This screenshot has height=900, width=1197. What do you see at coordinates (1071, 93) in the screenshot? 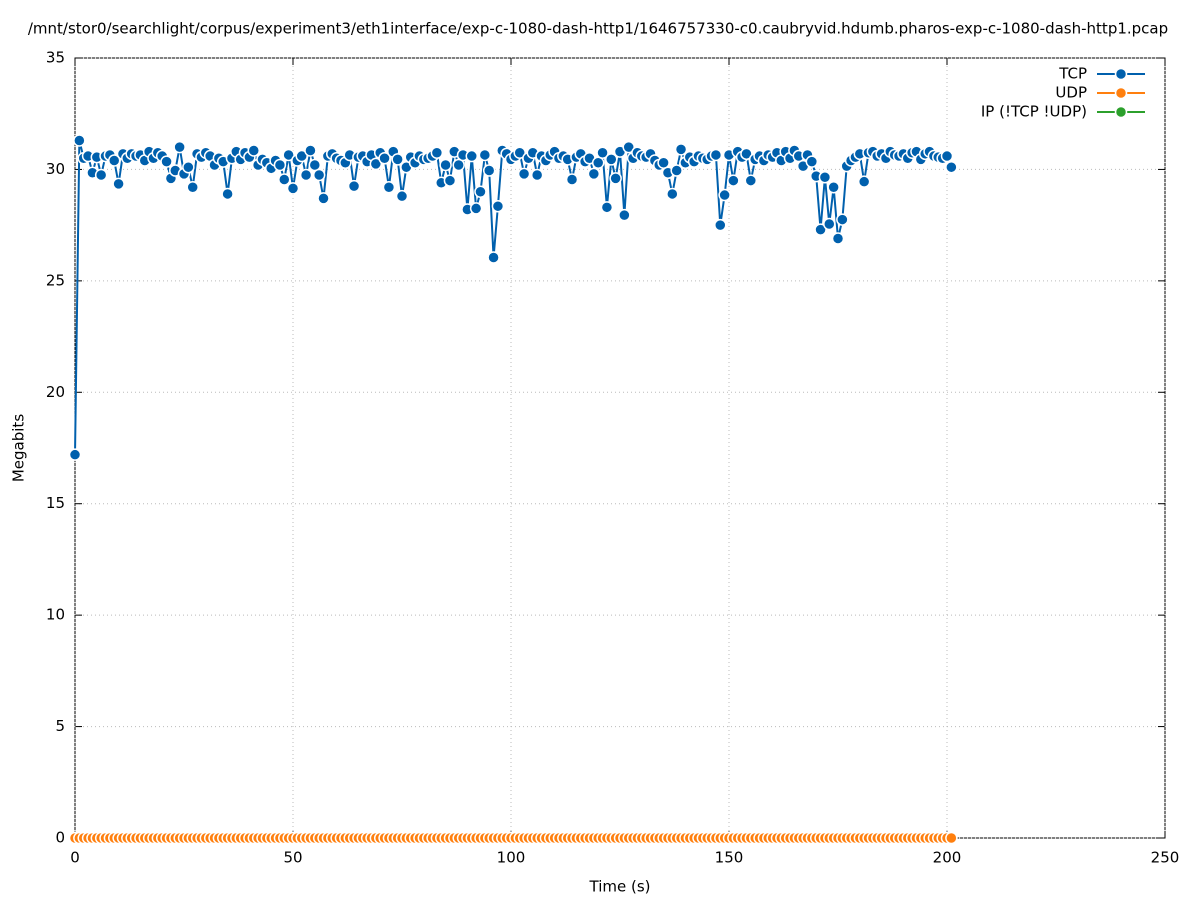
I see `legend-label: UDP` at bounding box center [1071, 93].